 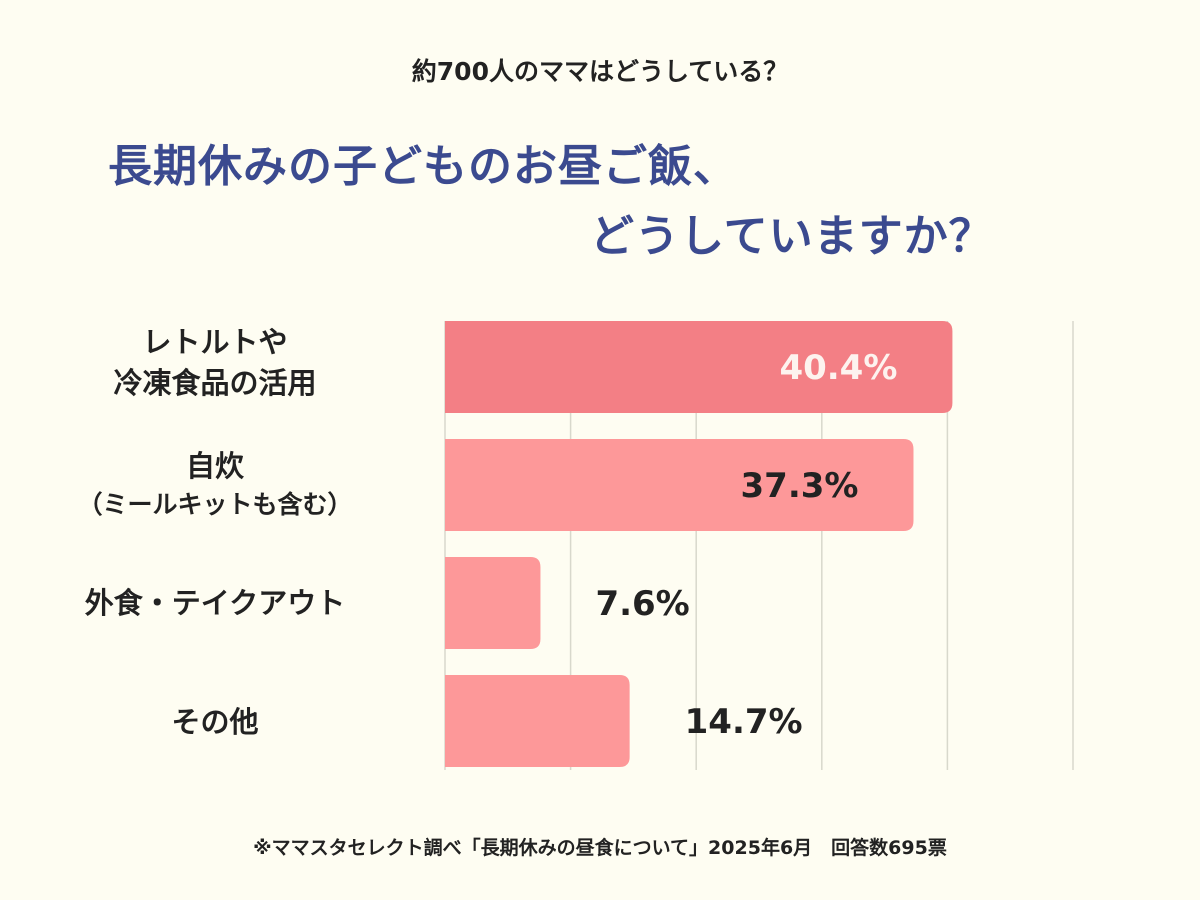 What do you see at coordinates (744, 722) in the screenshot?
I see `data-label: 14.7%` at bounding box center [744, 722].